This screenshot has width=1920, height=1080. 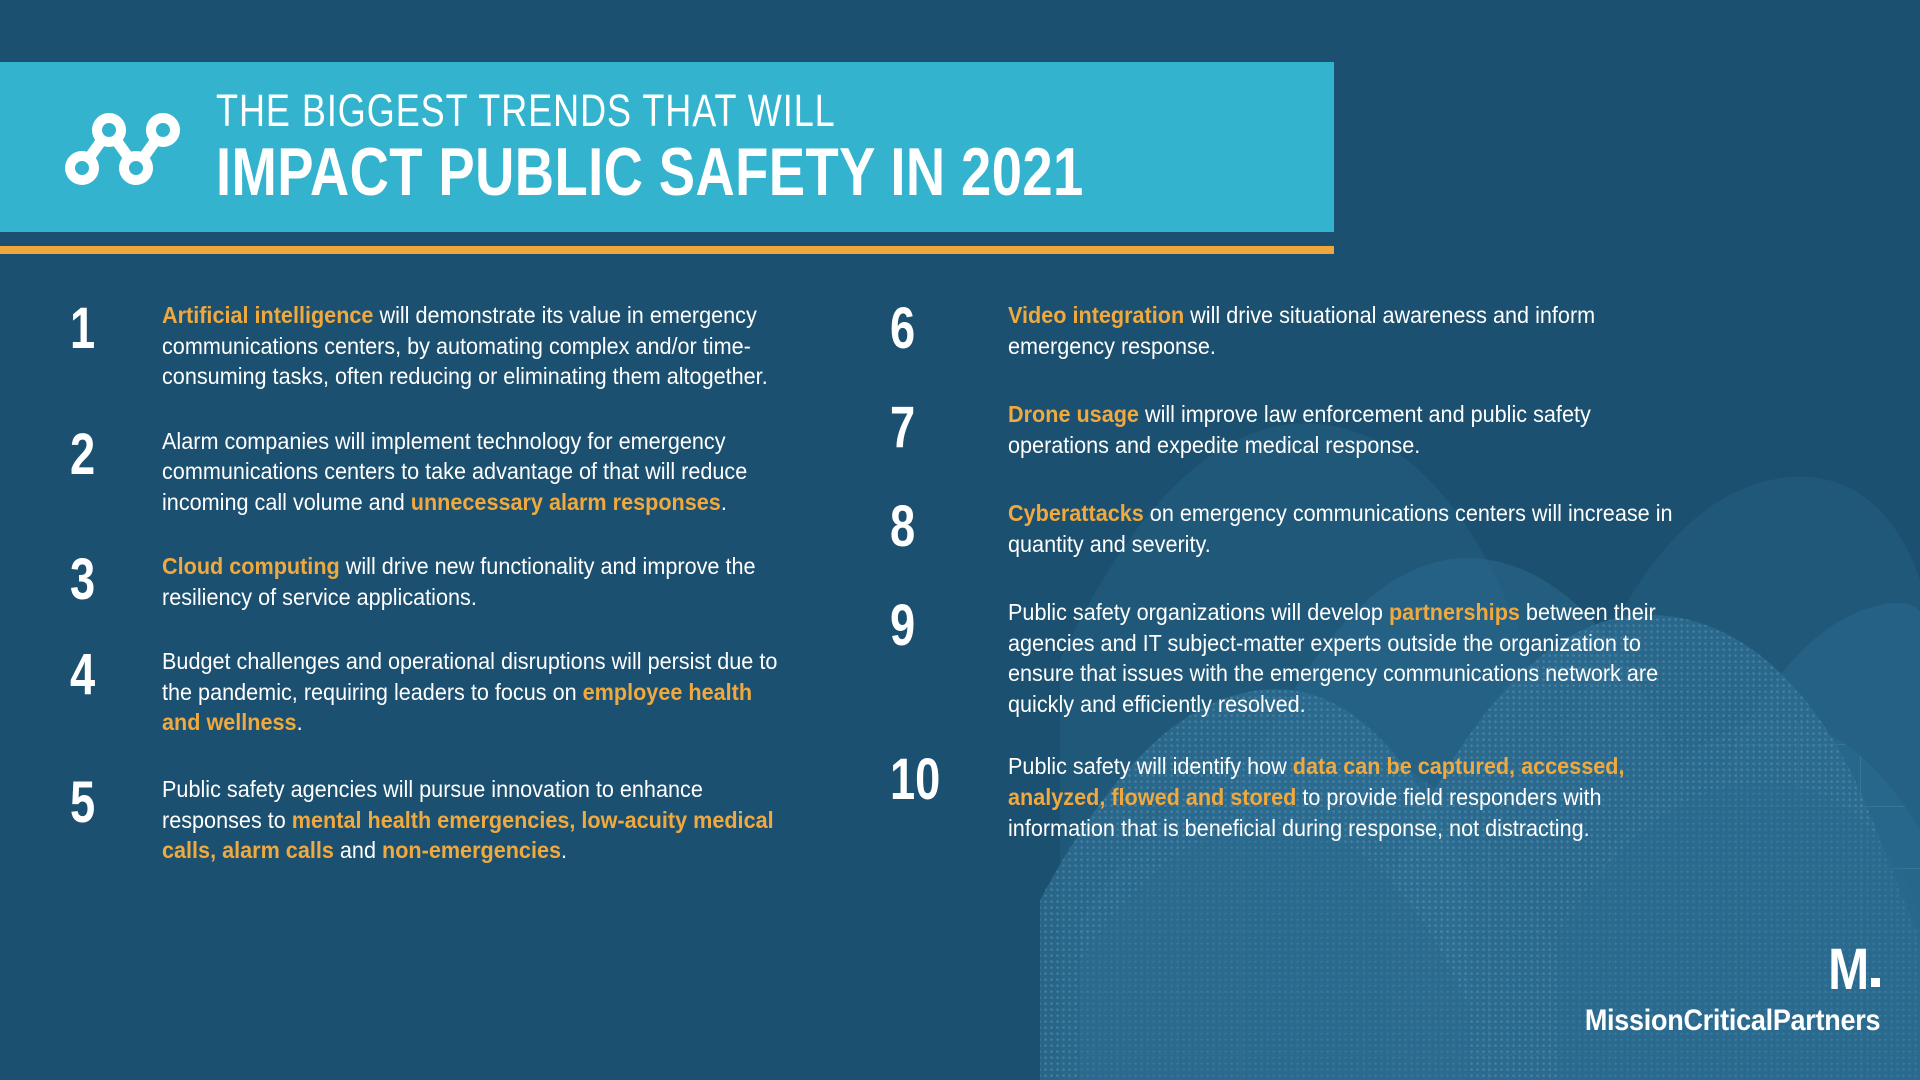 I want to click on item-number: 6, so click(x=903, y=328).